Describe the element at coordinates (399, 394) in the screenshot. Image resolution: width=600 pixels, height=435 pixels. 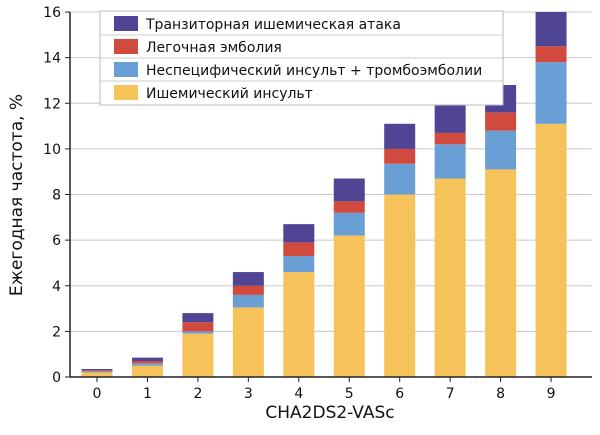
I see `x-tick-label: 6` at that location.